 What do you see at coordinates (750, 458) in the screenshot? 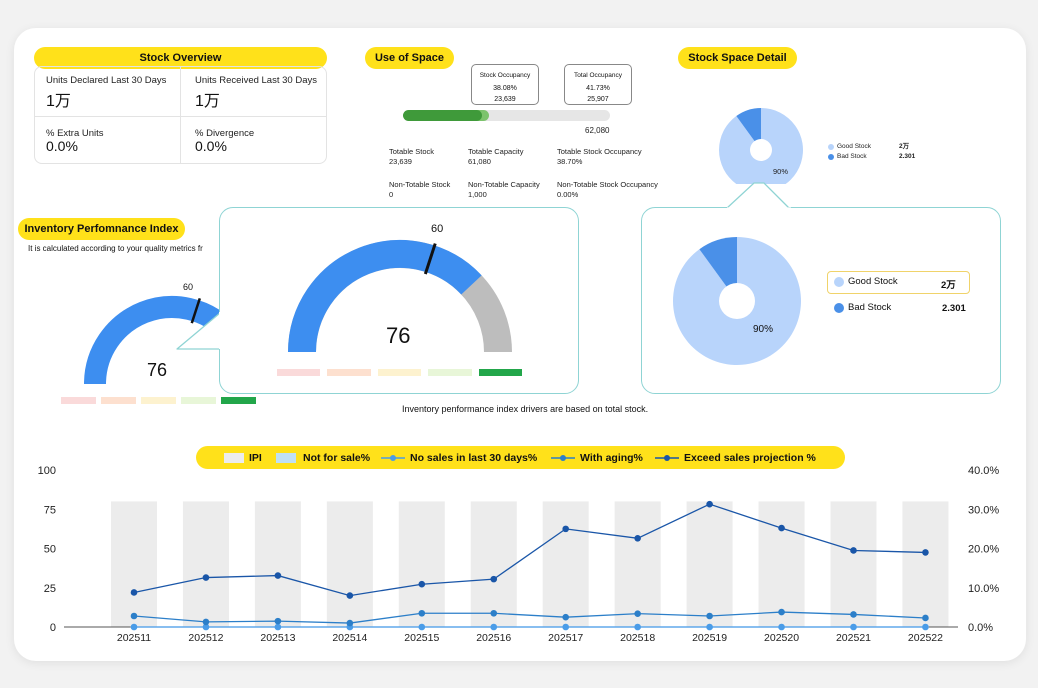
I see `legend-exceed: Exceed sales projection %` at bounding box center [750, 458].